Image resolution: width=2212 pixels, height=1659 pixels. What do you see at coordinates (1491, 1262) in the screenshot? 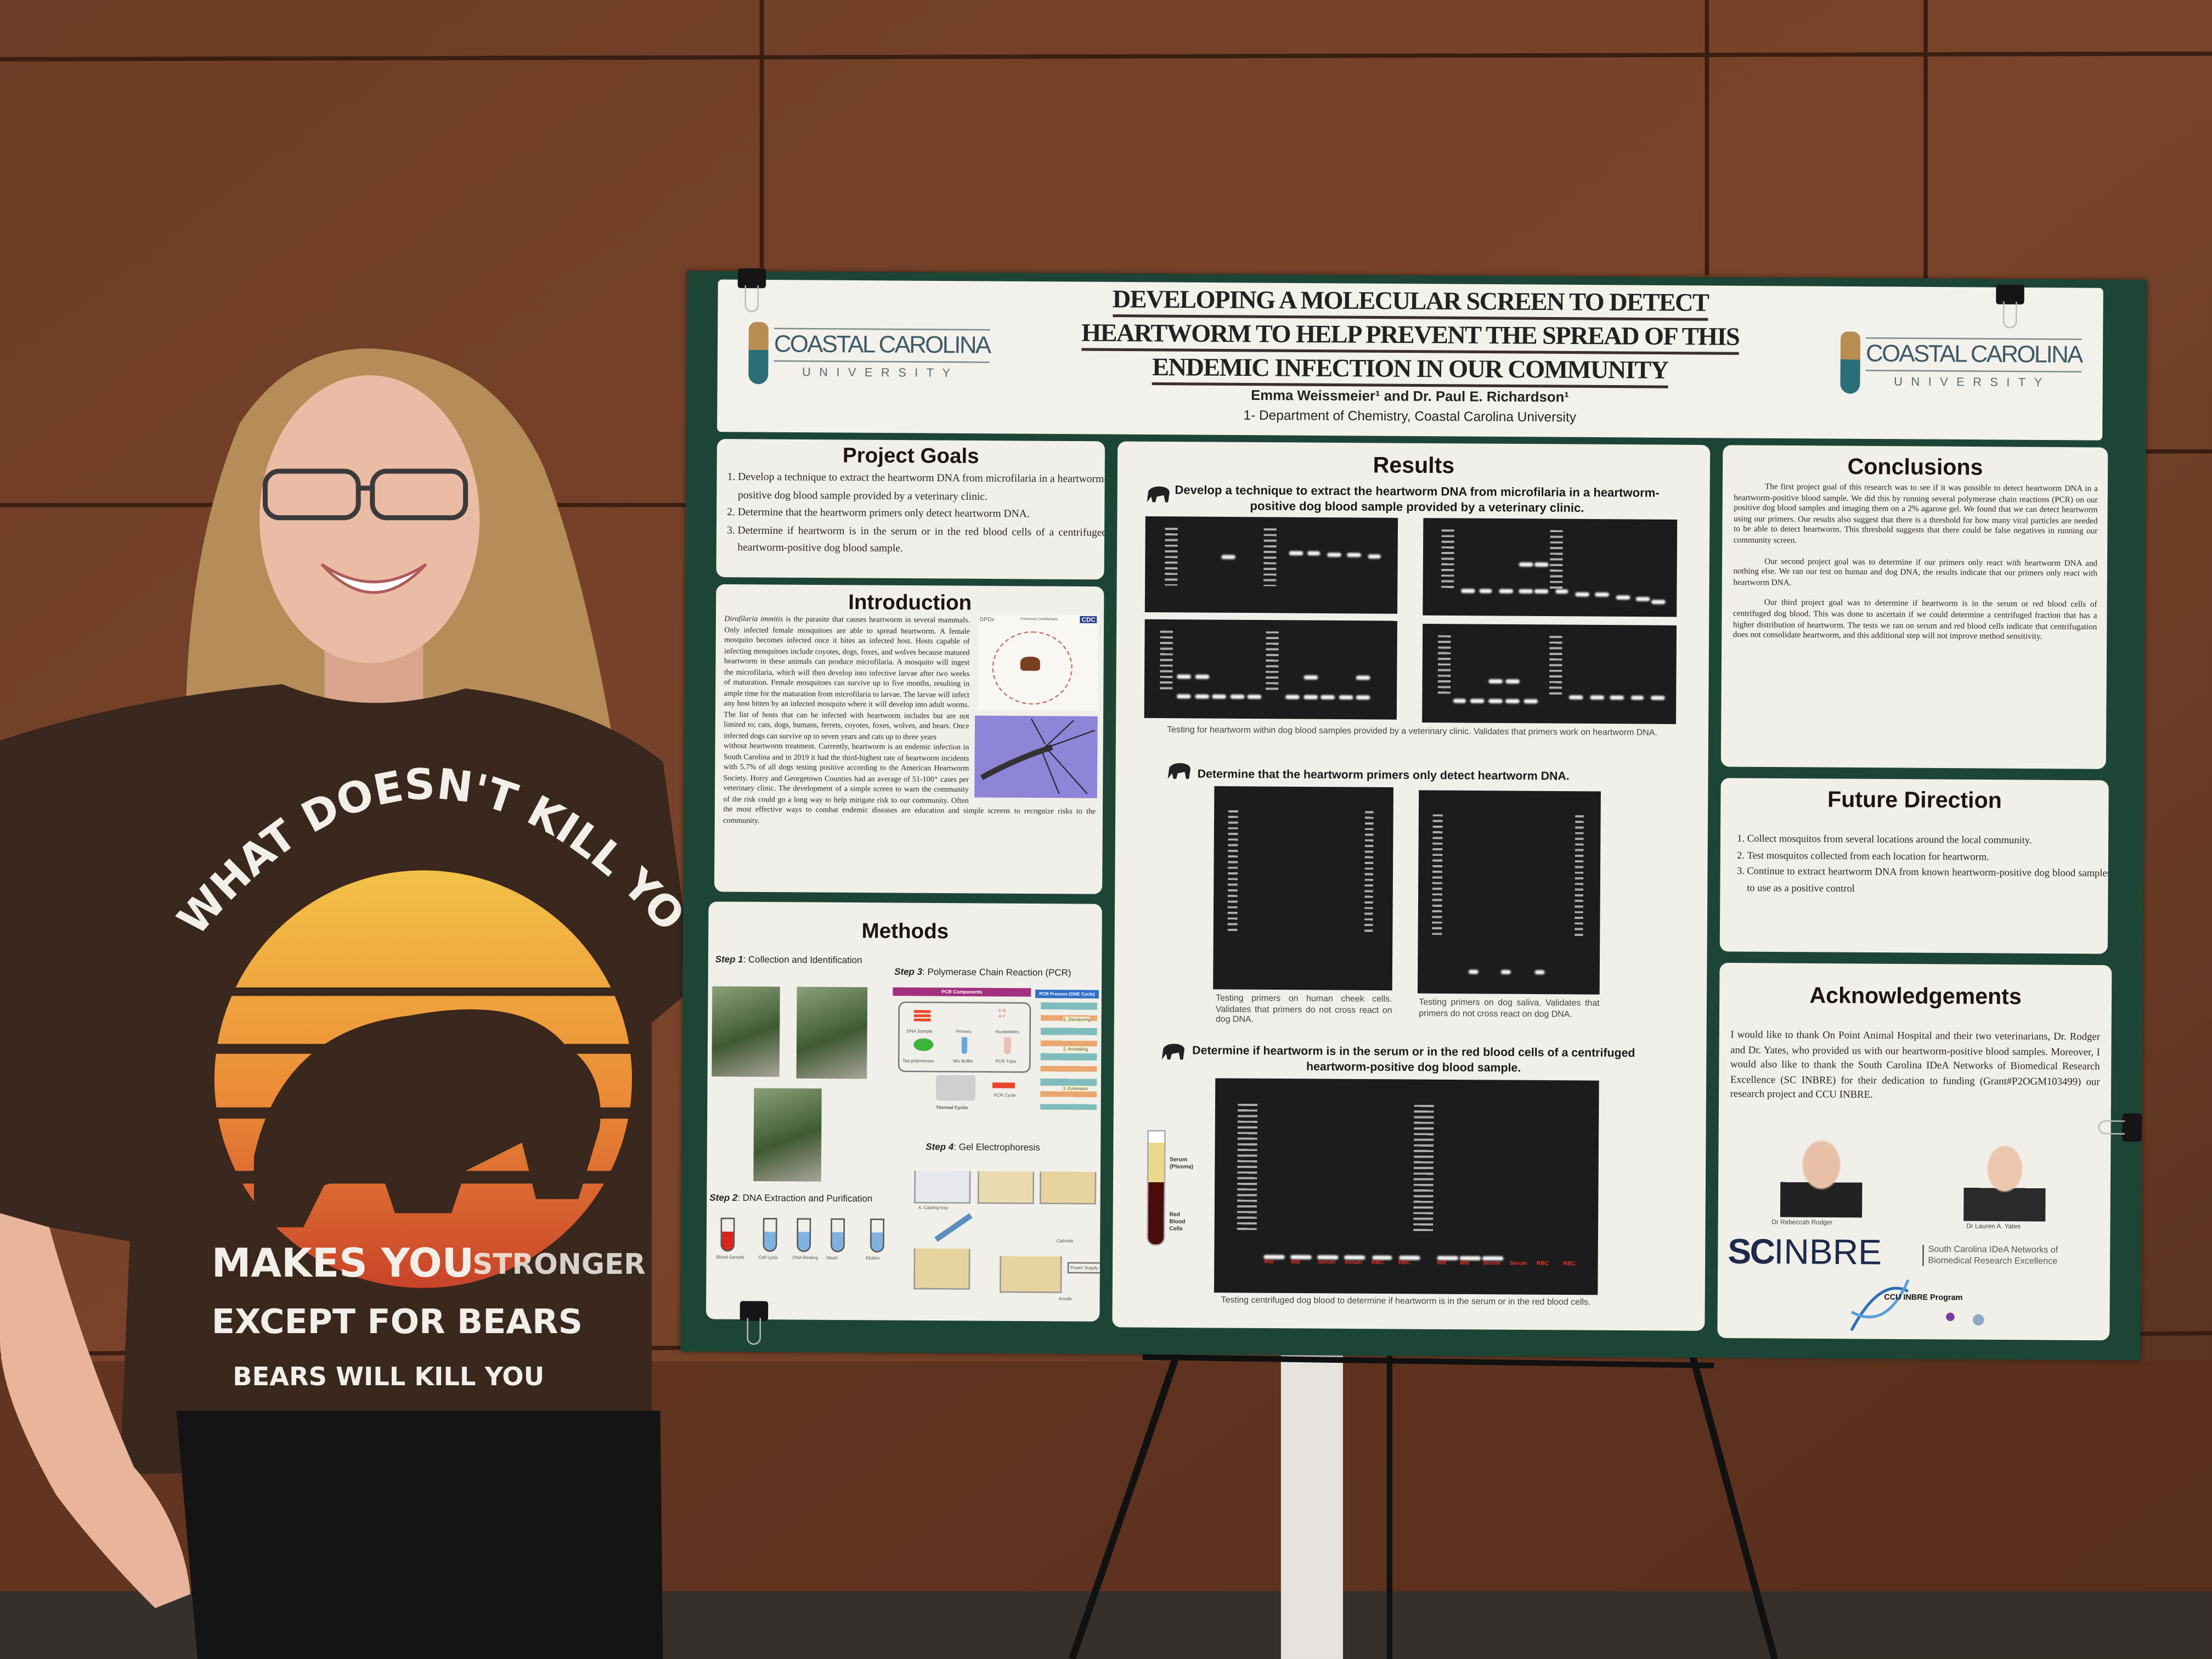
I see `lane-label: Serum` at bounding box center [1491, 1262].